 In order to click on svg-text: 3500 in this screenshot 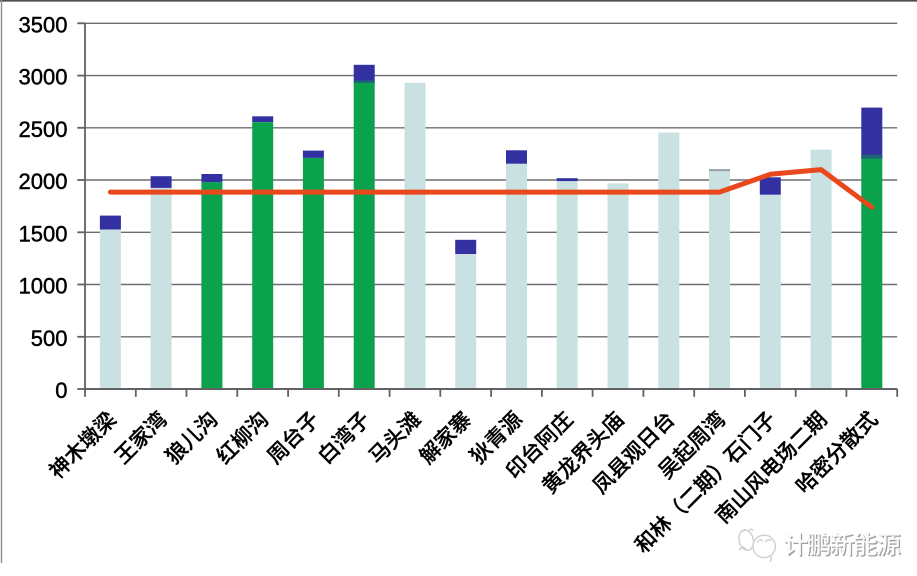, I will do `click(43, 24)`.